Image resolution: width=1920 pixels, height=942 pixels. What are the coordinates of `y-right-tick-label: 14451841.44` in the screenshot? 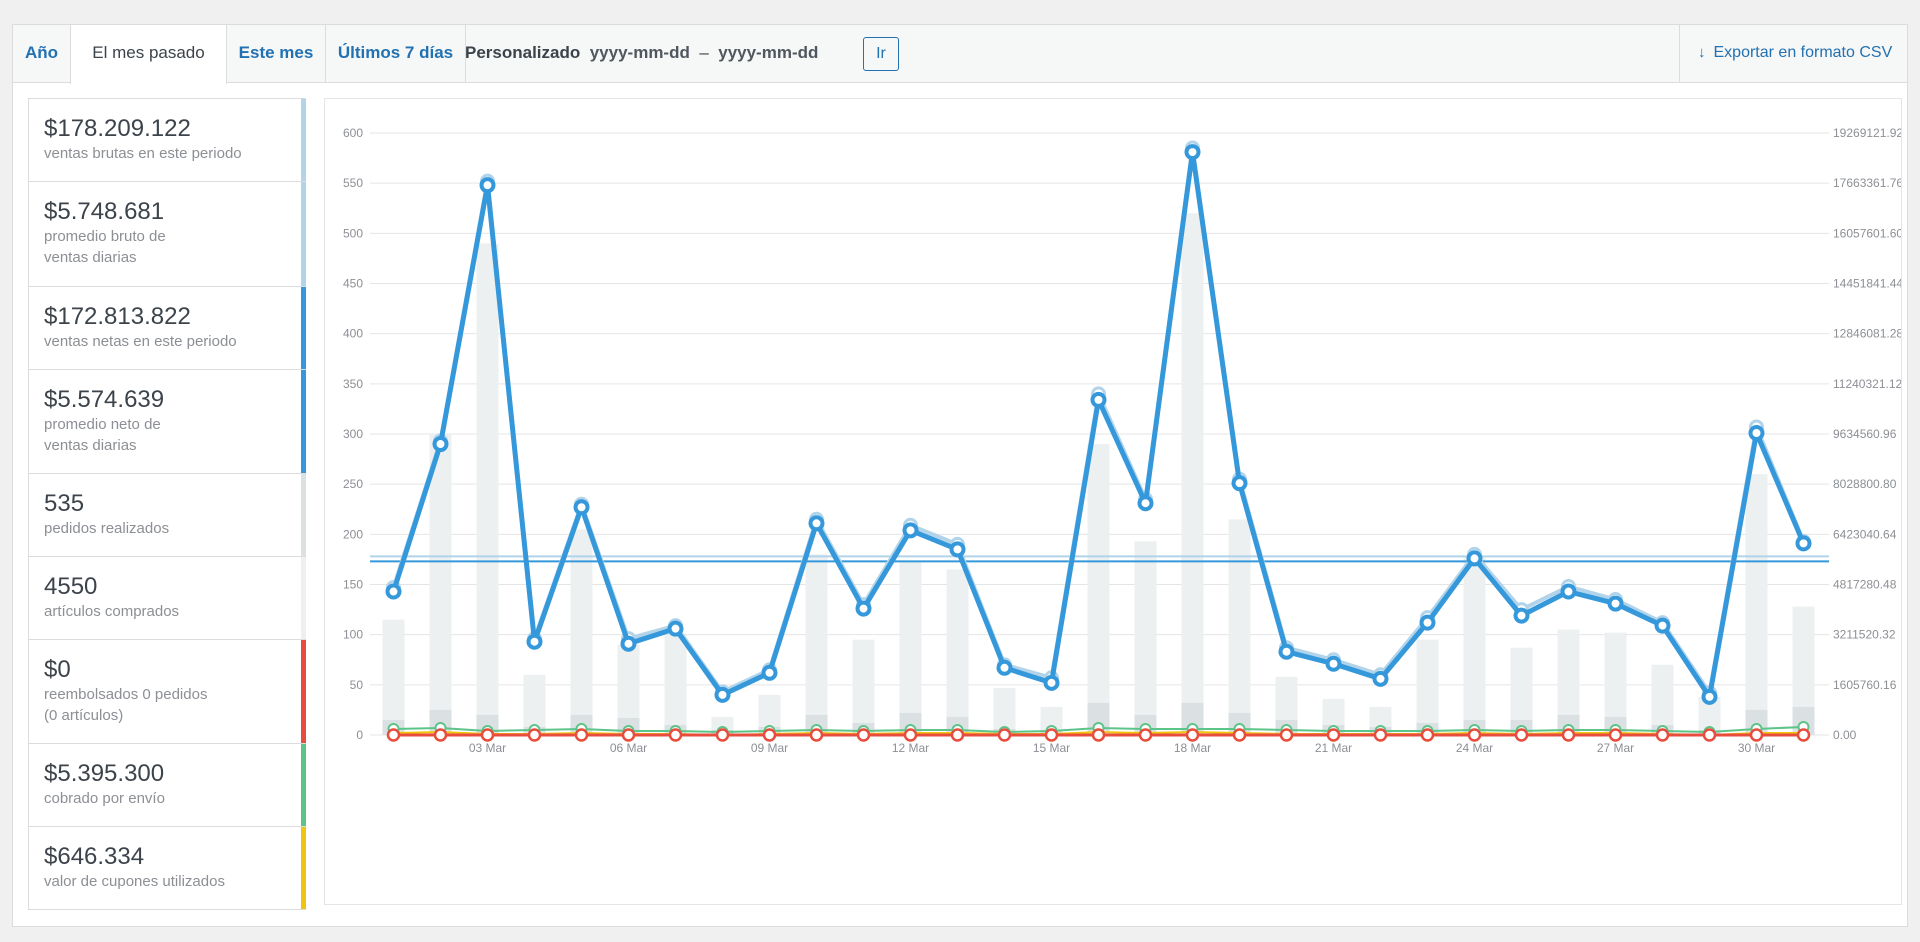 It's located at (1867, 284).